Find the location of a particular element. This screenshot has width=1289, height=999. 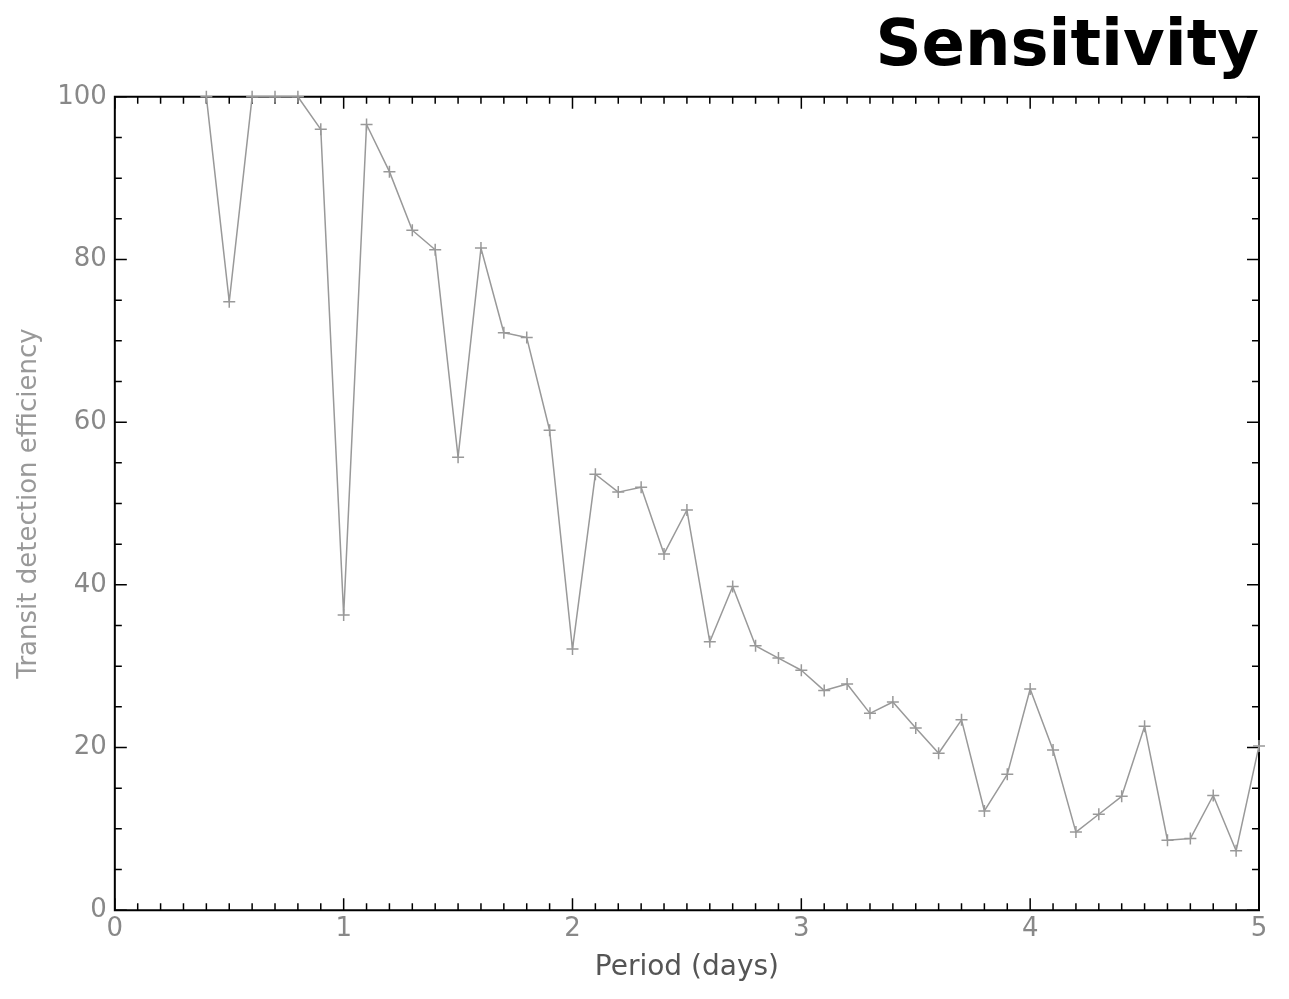

y-tick-label: 80 is located at coordinates (90, 257).